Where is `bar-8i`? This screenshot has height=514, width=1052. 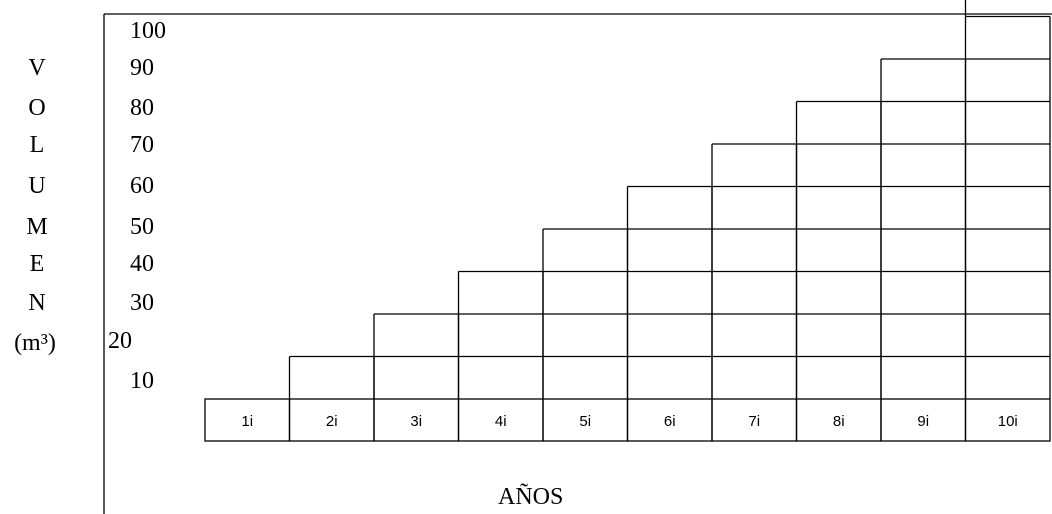 bar-8i is located at coordinates (838, 271).